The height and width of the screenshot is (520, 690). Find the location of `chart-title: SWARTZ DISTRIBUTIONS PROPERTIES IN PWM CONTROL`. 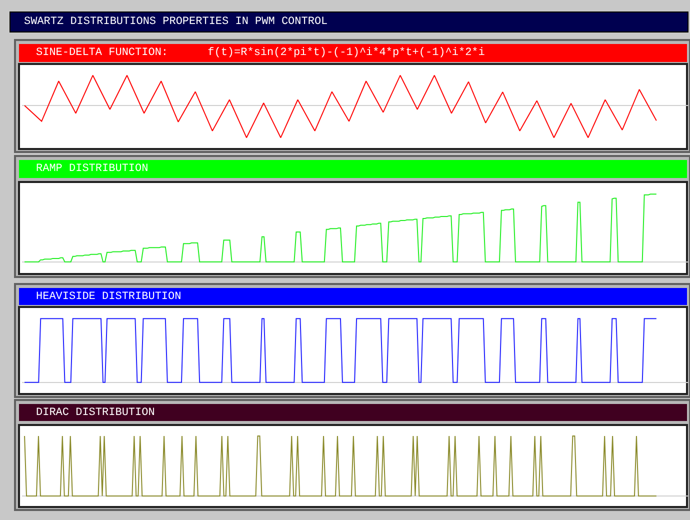

chart-title: SWARTZ DISTRIBUTIONS PROPERTIES IN PWM CONTROL is located at coordinates (176, 22).